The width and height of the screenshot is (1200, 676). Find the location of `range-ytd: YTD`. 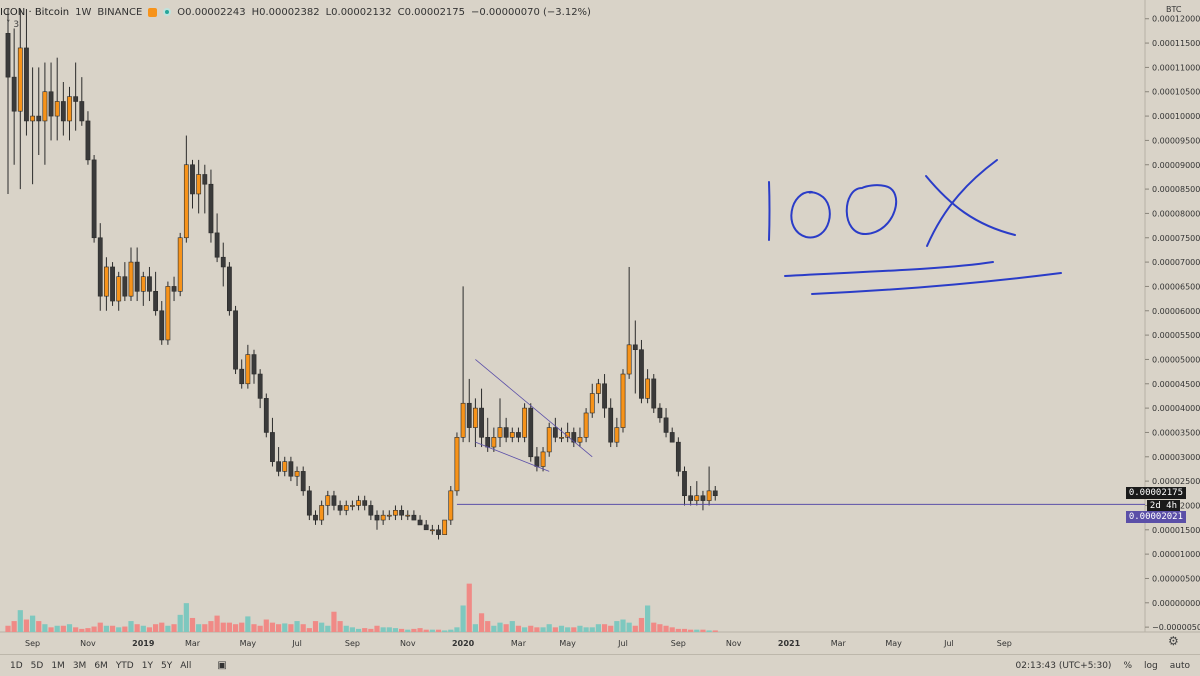

range-ytd: YTD is located at coordinates (124, 665).